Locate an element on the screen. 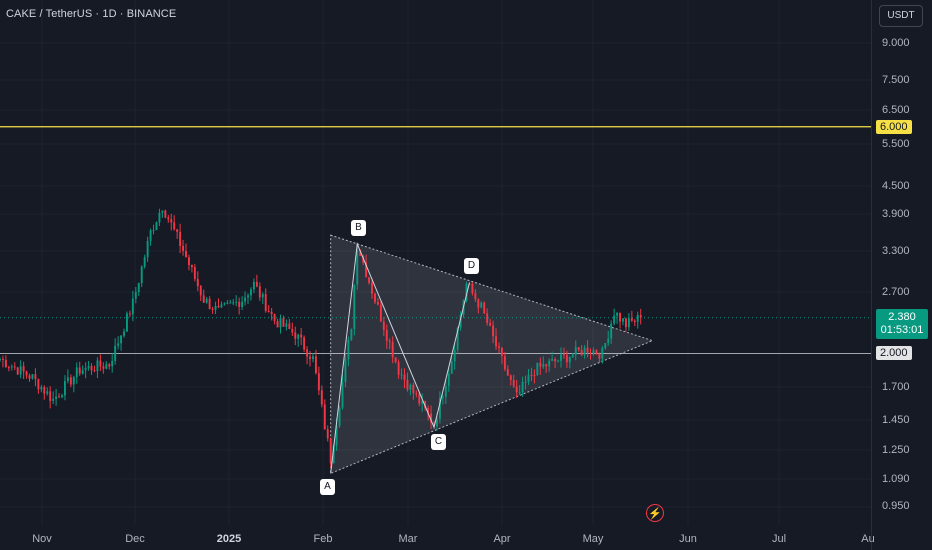 The height and width of the screenshot is (550, 932). price-tick: 1.450 is located at coordinates (896, 420).